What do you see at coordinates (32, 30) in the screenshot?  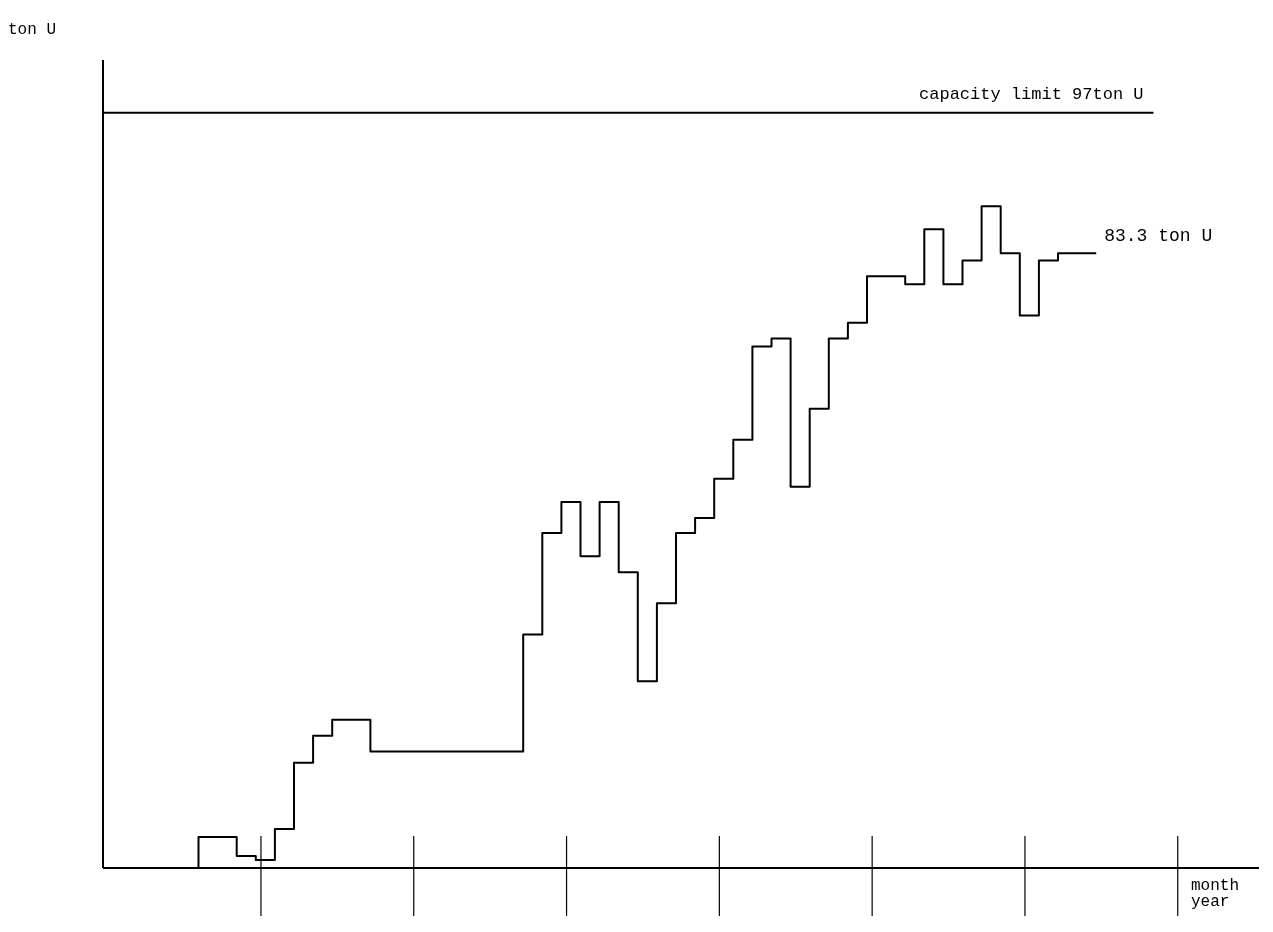 I see `text: ton U` at bounding box center [32, 30].